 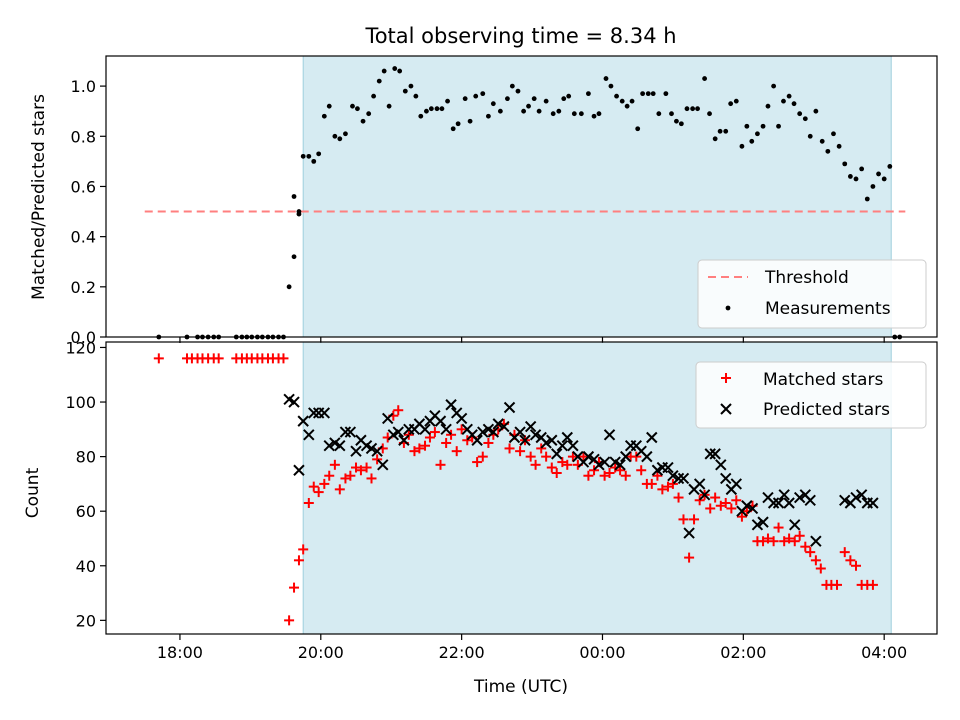 What do you see at coordinates (80, 347) in the screenshot?
I see `bottom-ytick-label: 120` at bounding box center [80, 347].